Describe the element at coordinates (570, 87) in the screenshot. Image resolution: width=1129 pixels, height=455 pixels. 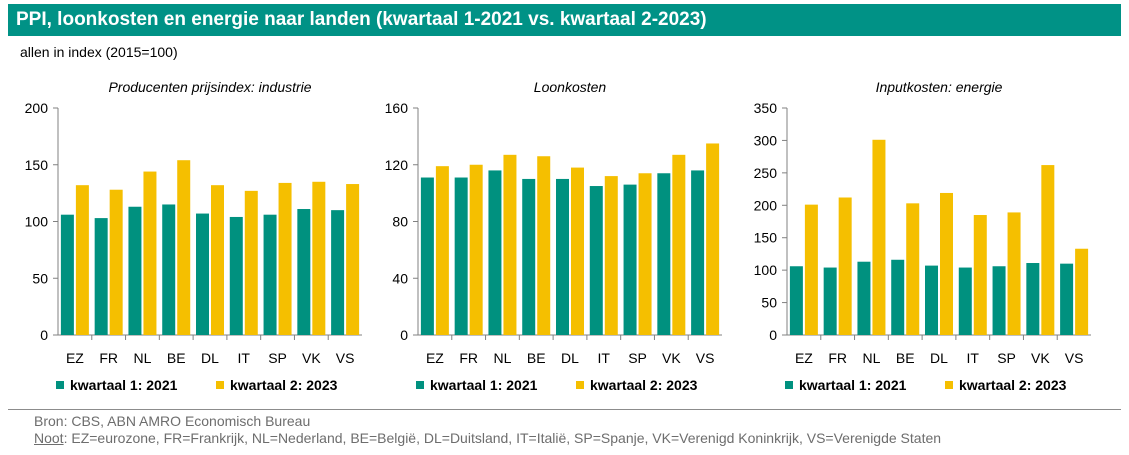
I see `panel-title: Loonkosten` at that location.